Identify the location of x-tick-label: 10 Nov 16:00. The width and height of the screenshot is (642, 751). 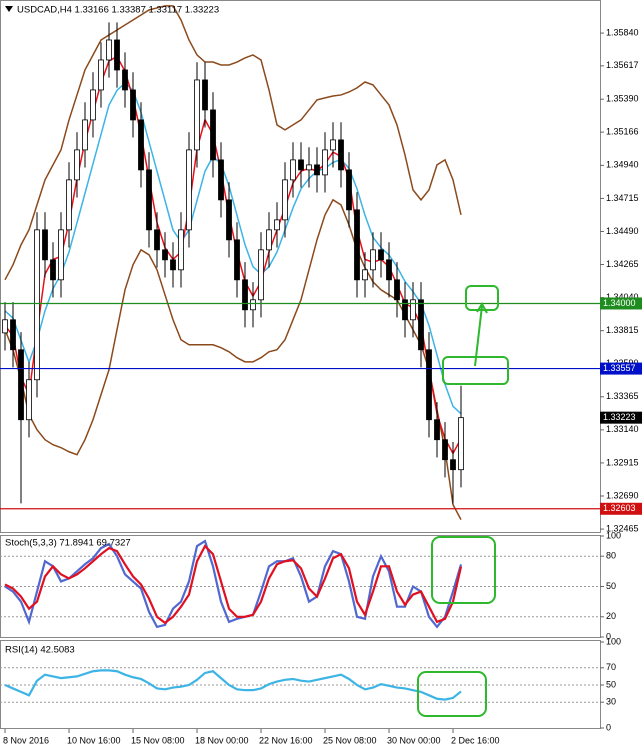
(94, 740).